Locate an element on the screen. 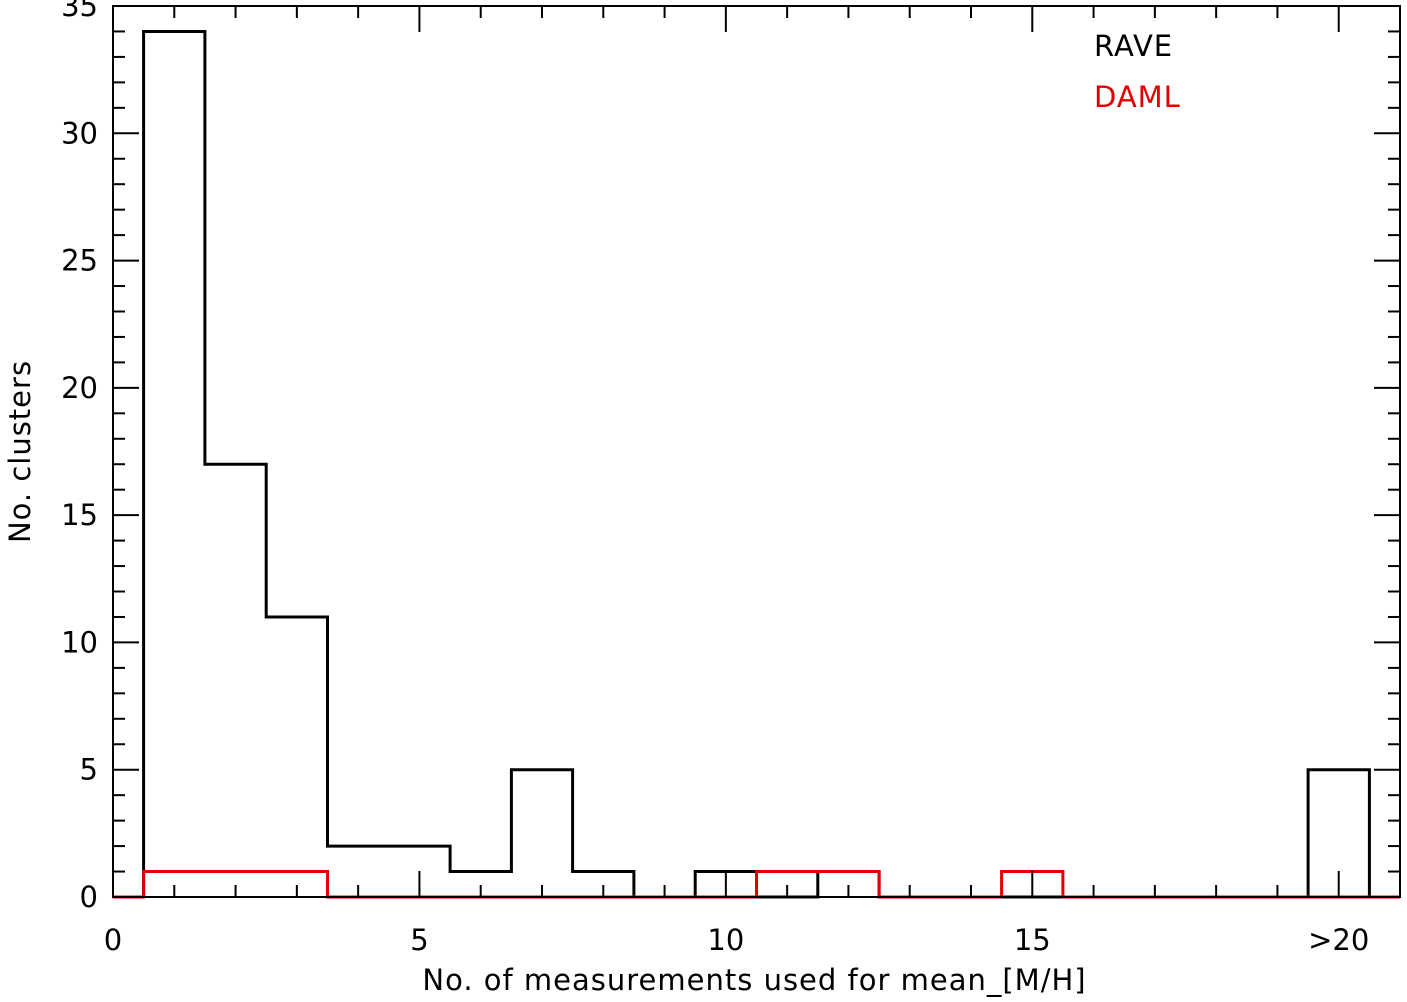  x-tick-label: 15 is located at coordinates (1032, 940).